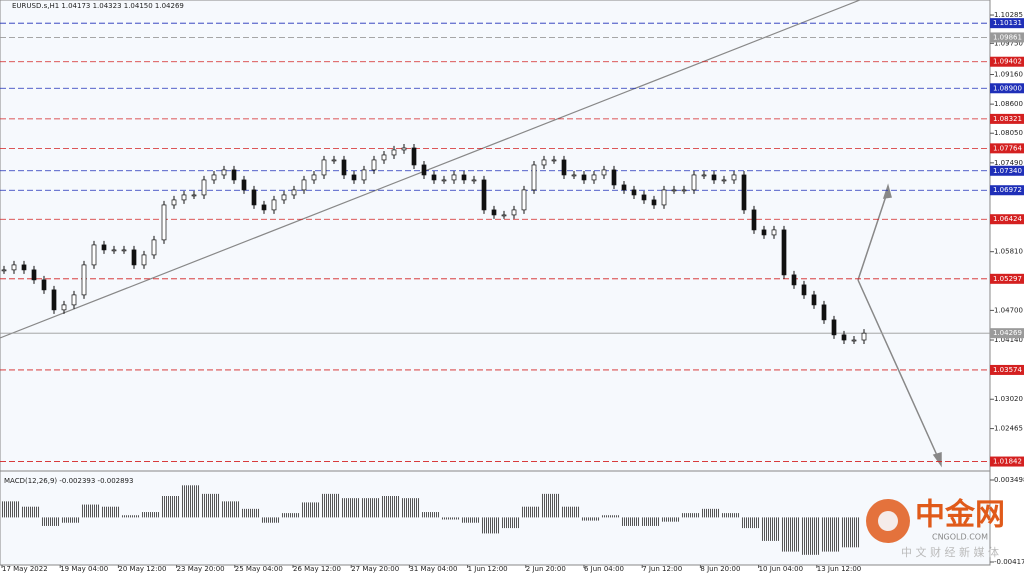 This screenshot has height=573, width=1024. What do you see at coordinates (1007, 219) in the screenshot?
I see `level-label: 1.06424` at bounding box center [1007, 219].